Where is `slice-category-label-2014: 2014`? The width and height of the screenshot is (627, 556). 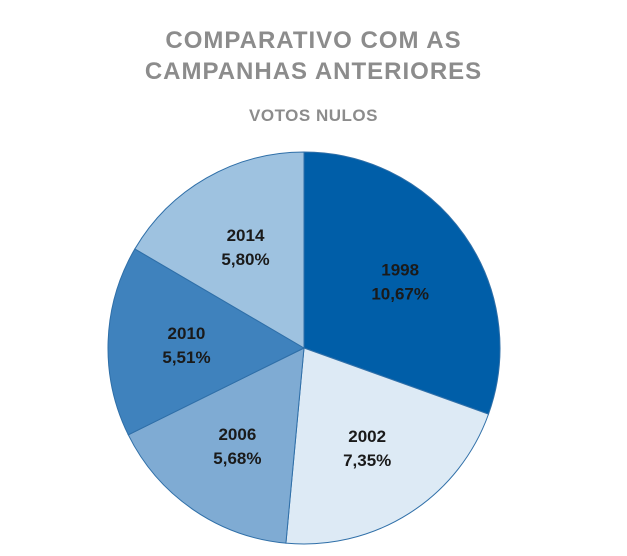 slice-category-label-2014: 2014 is located at coordinates (246, 235).